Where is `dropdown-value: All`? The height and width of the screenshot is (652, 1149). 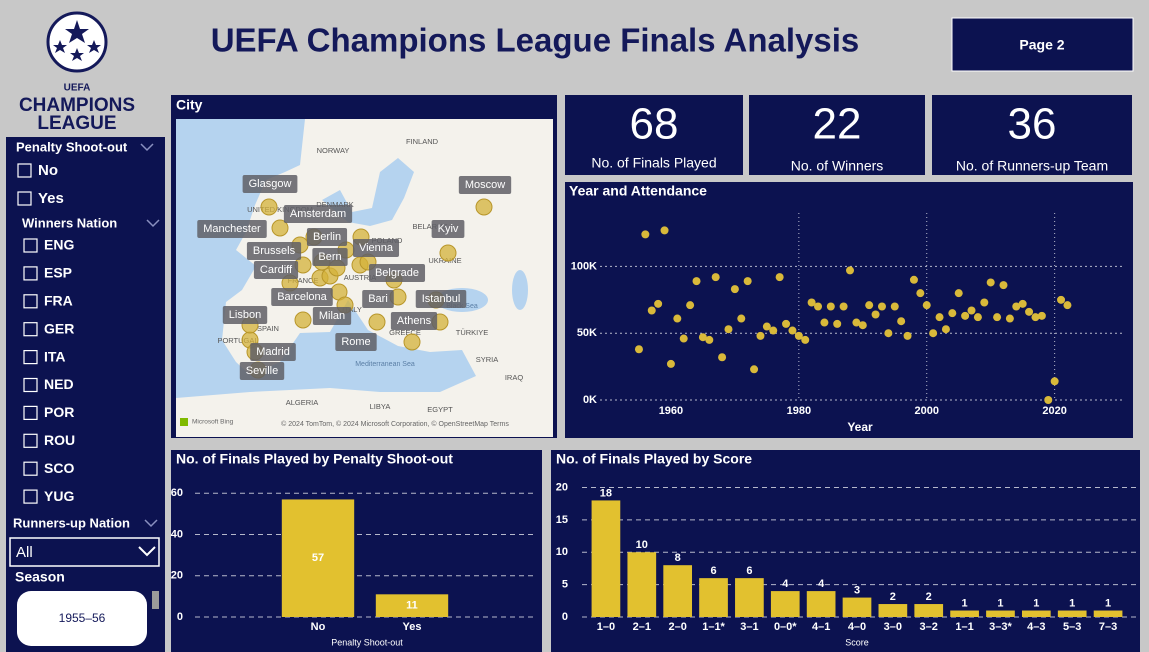 dropdown-value: All is located at coordinates (24, 552).